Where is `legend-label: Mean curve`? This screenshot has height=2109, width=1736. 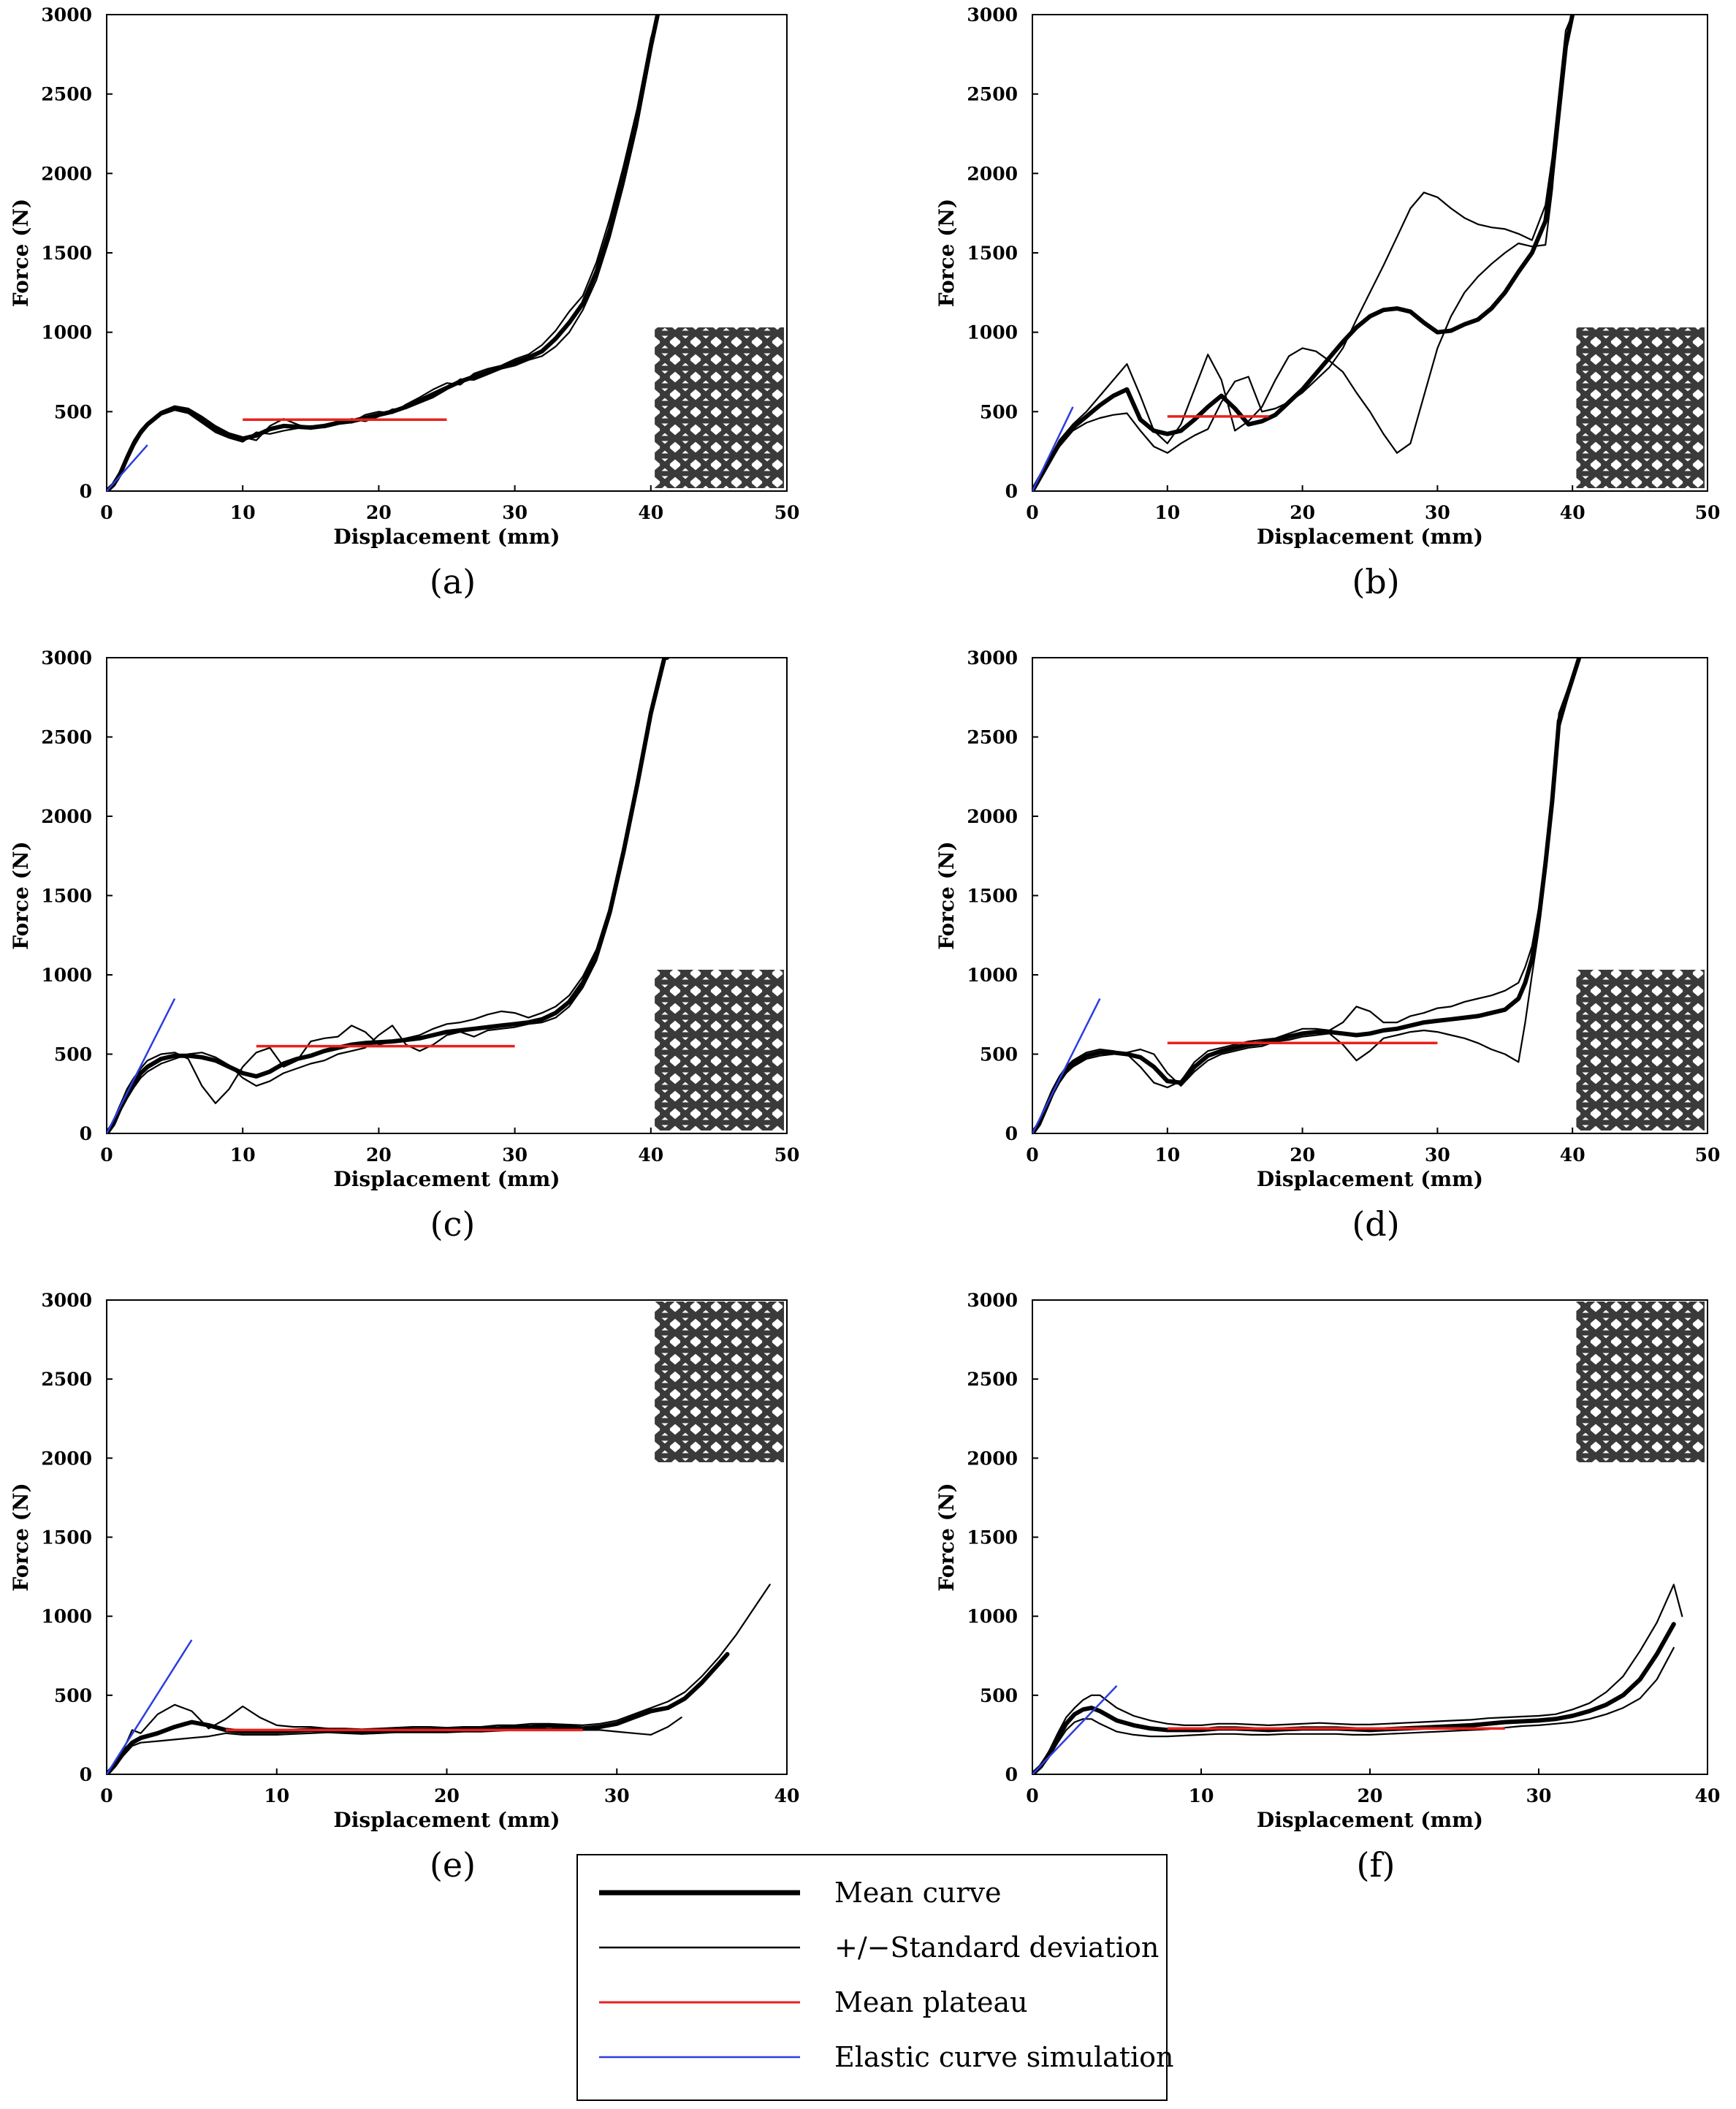
legend-label: Mean curve is located at coordinates (917, 1893).